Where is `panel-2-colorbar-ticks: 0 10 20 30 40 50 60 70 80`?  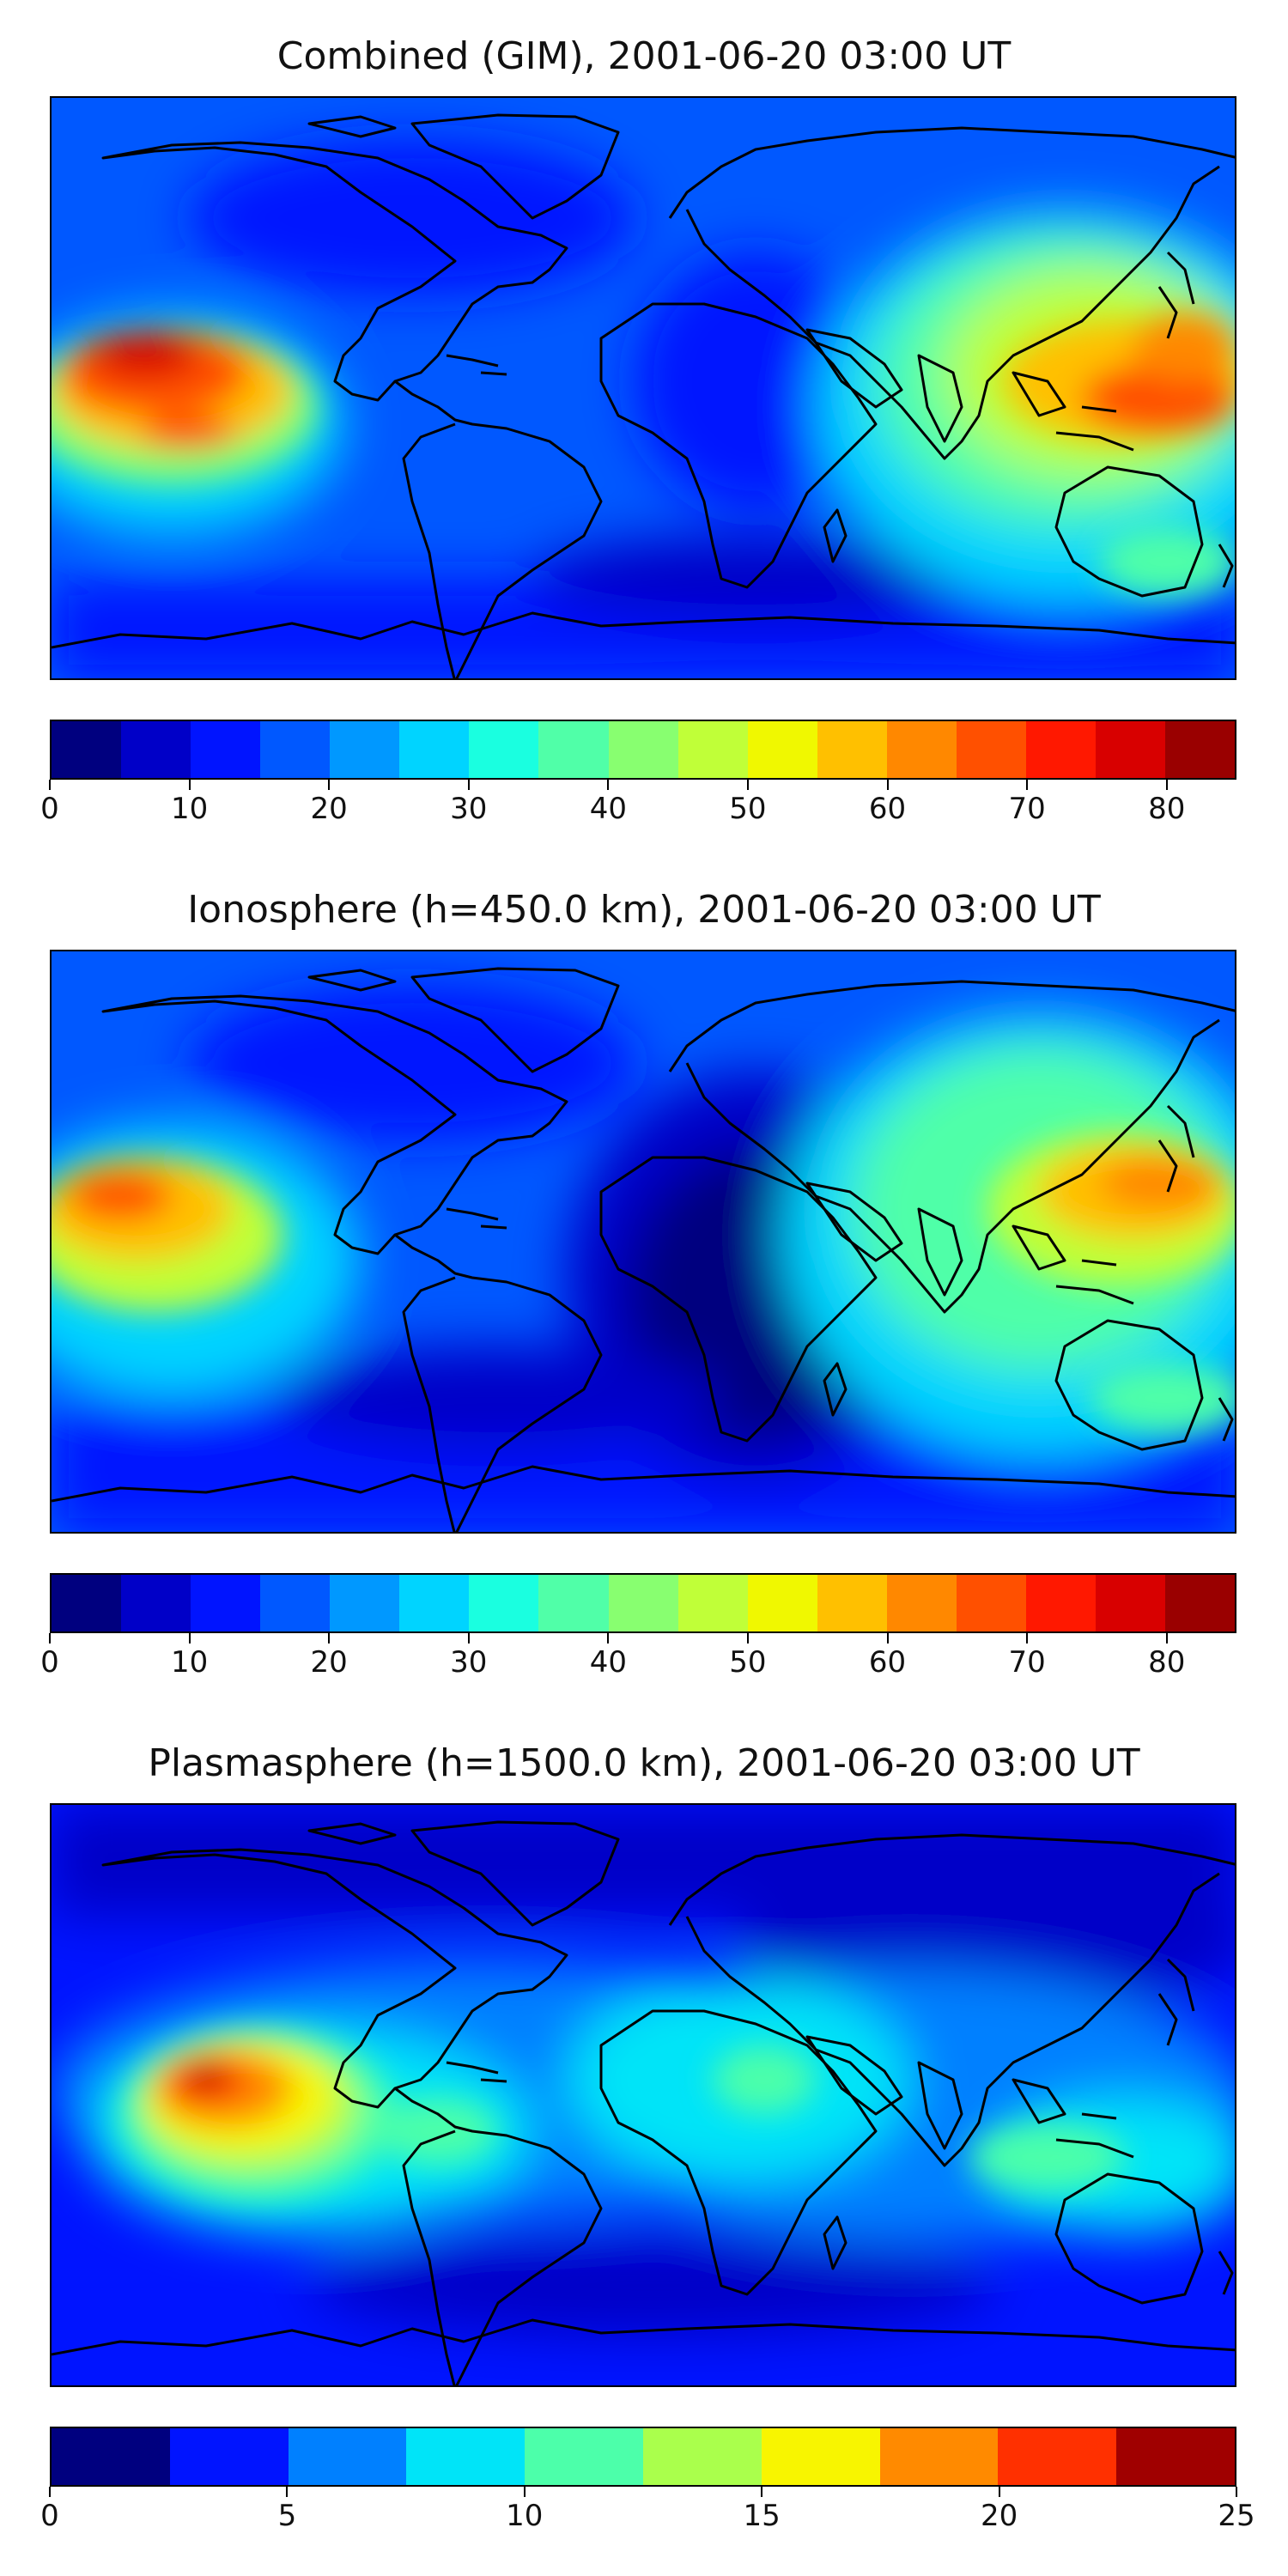
panel-2-colorbar-ticks: 0 10 20 30 40 50 60 70 80 is located at coordinates (638, 1656).